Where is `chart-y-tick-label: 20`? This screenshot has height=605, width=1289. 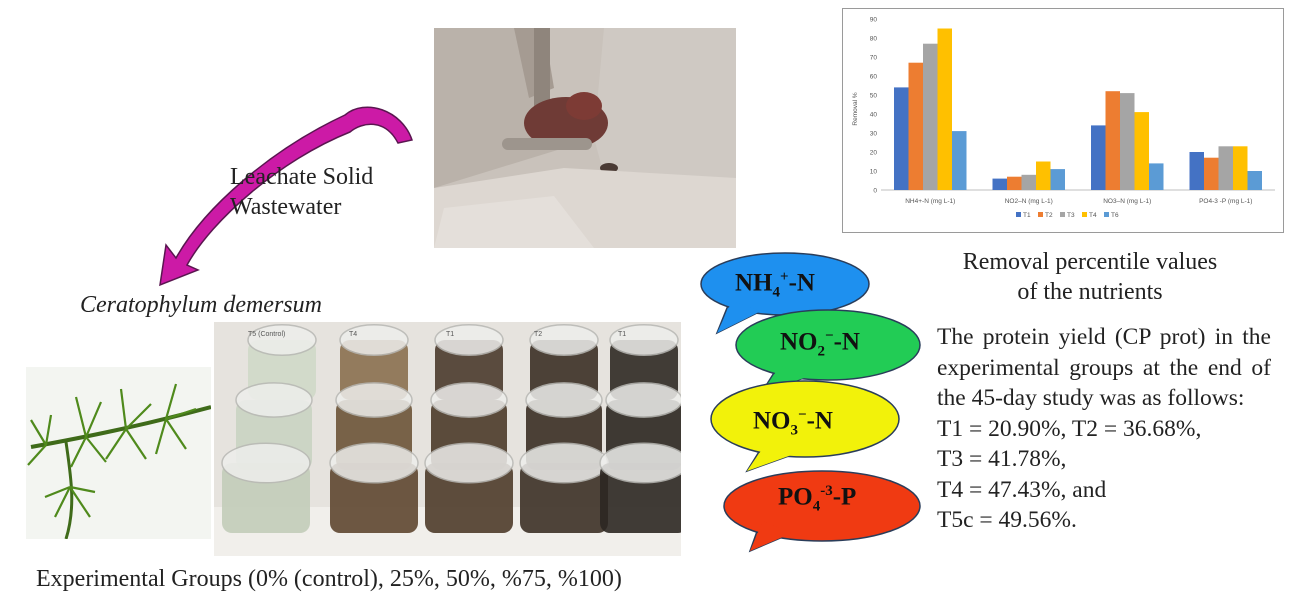 chart-y-tick-label: 20 is located at coordinates (874, 153).